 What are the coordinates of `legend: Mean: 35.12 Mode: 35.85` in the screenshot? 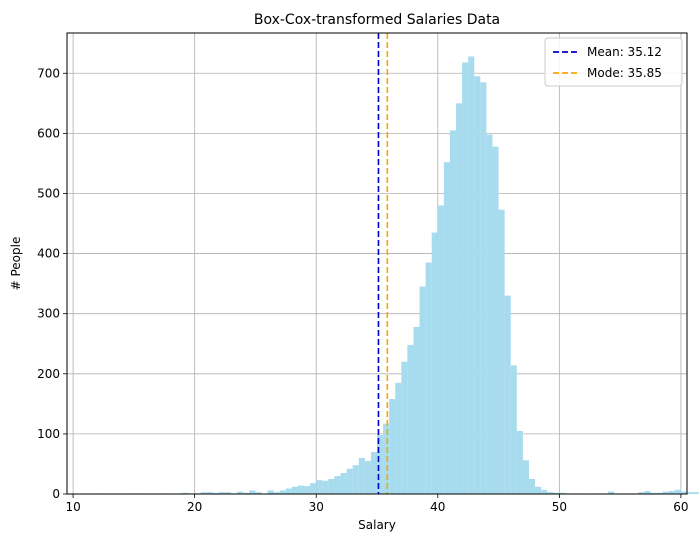 It's located at (613, 62).